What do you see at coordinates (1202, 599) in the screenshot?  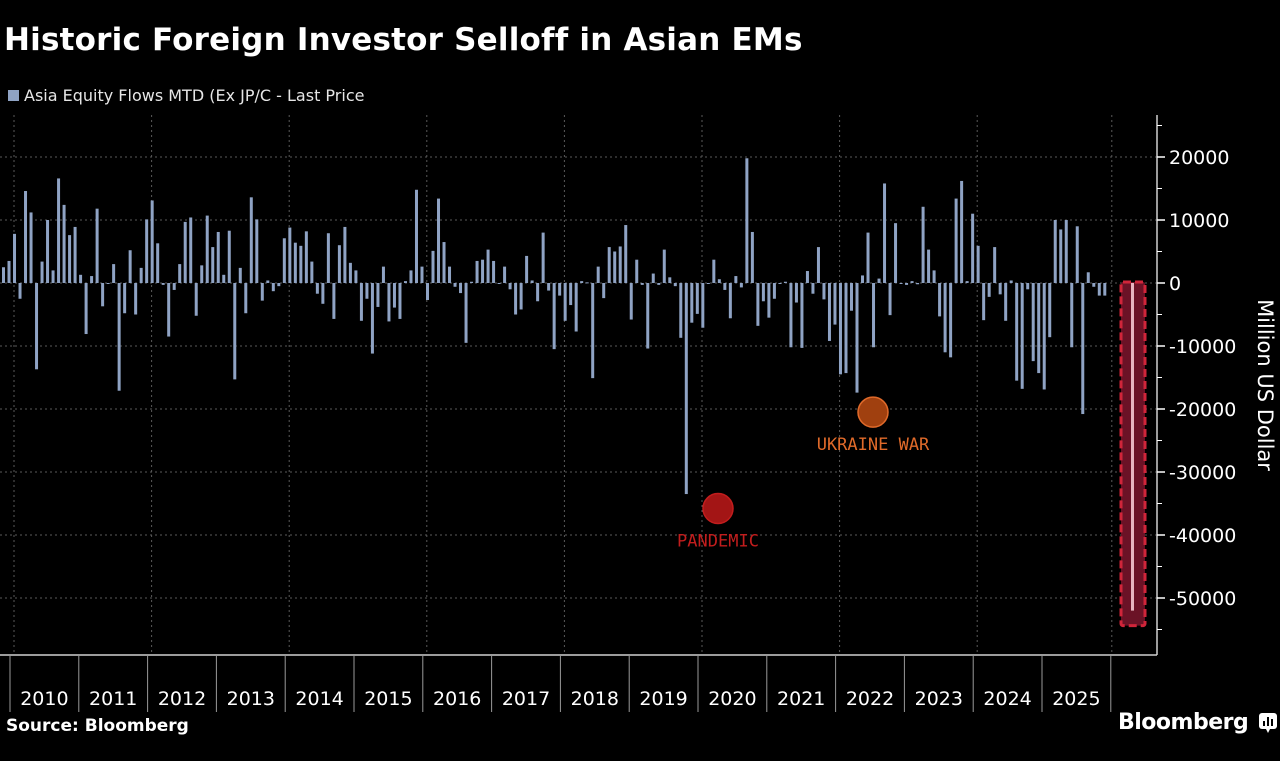 I see `y-tick-label: -50000` at bounding box center [1202, 599].